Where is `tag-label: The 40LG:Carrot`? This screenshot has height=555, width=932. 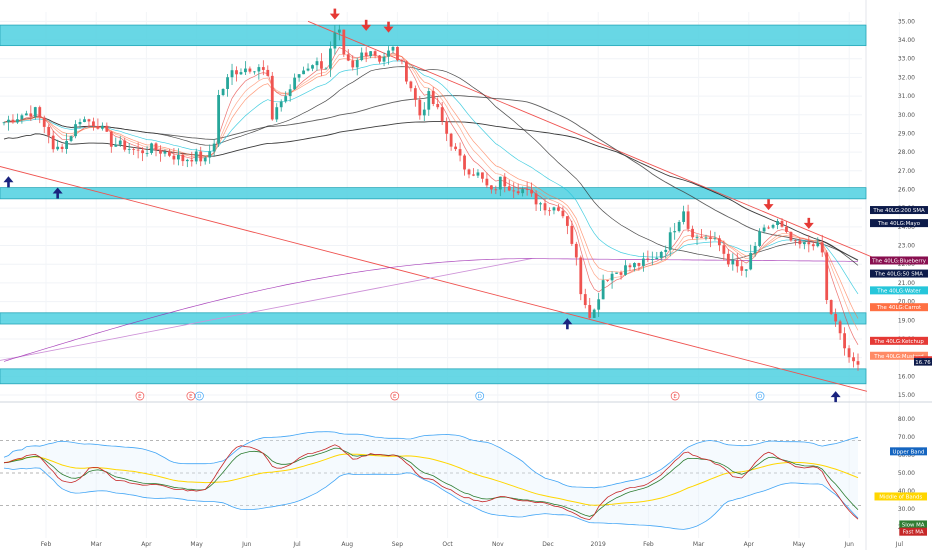
tag-label: The 40LG:Carrot is located at coordinates (898, 308).